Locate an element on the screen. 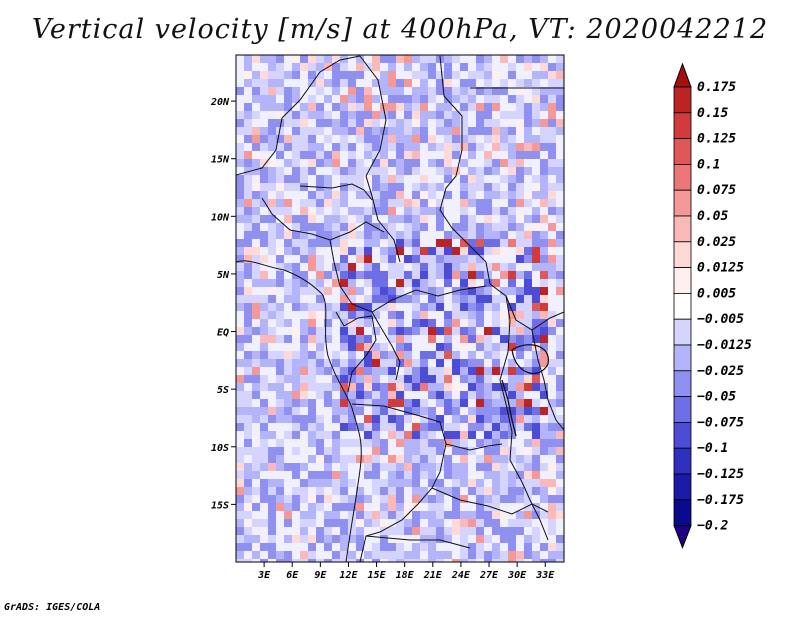 The height and width of the screenshot is (618, 800). colorbar-label: −0.125 is located at coordinates (720, 474).